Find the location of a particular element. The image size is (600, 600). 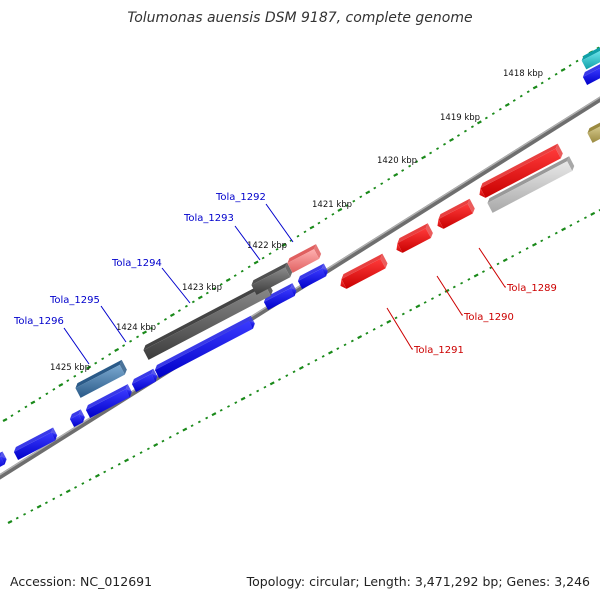

feature-cyan is located at coordinates (590, 58).